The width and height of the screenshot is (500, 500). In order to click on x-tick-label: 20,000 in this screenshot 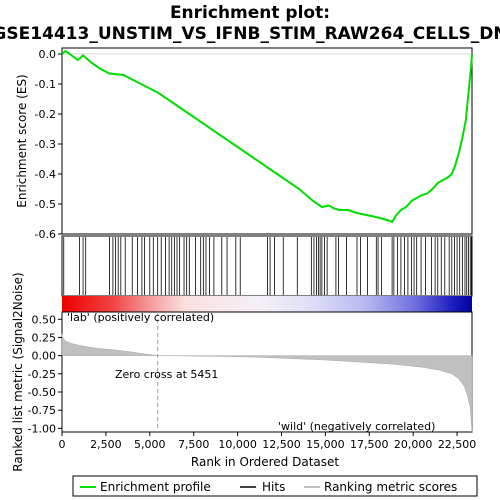, I will do `click(413, 444)`.